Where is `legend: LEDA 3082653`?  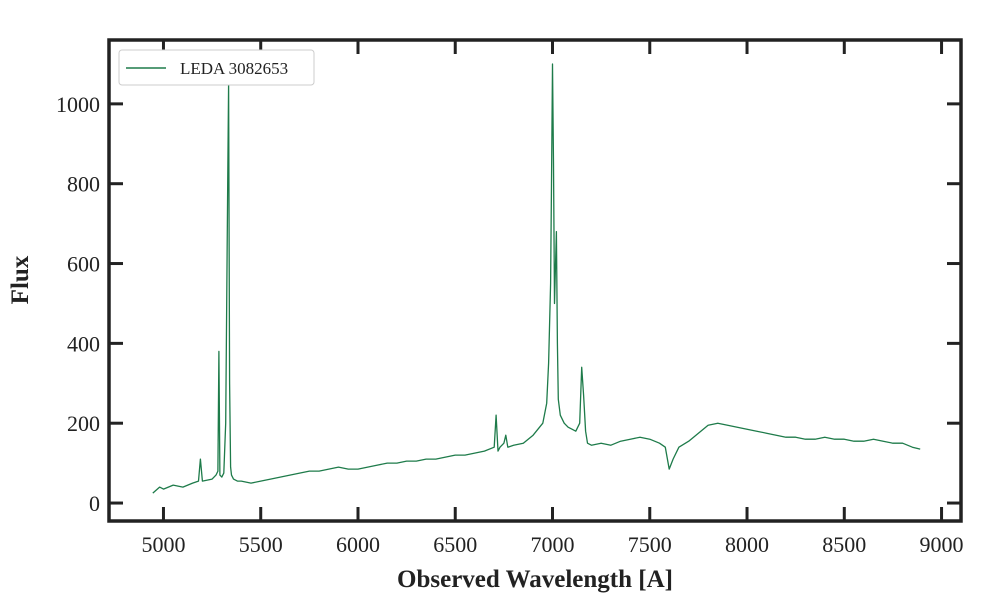 legend: LEDA 3082653 is located at coordinates (216, 67).